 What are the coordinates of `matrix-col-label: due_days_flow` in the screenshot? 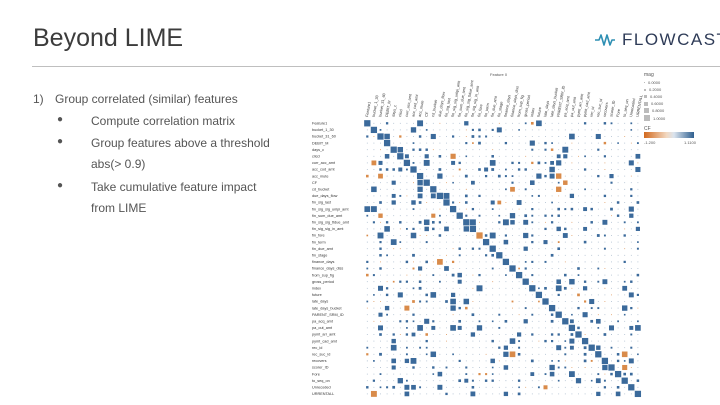 It's located at (442, 104).